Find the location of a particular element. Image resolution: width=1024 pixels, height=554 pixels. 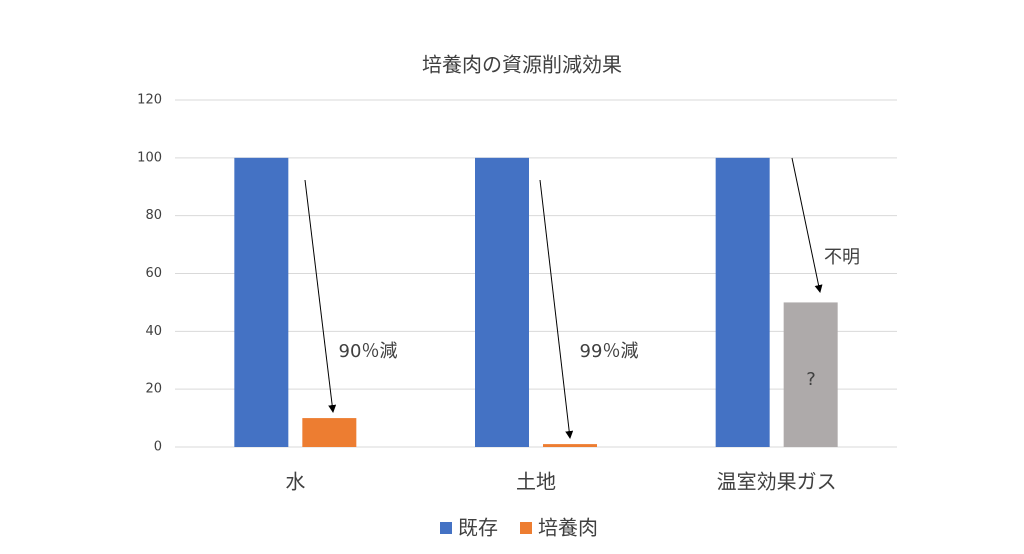

x-tick-label: 温室効果ガス is located at coordinates (777, 482).